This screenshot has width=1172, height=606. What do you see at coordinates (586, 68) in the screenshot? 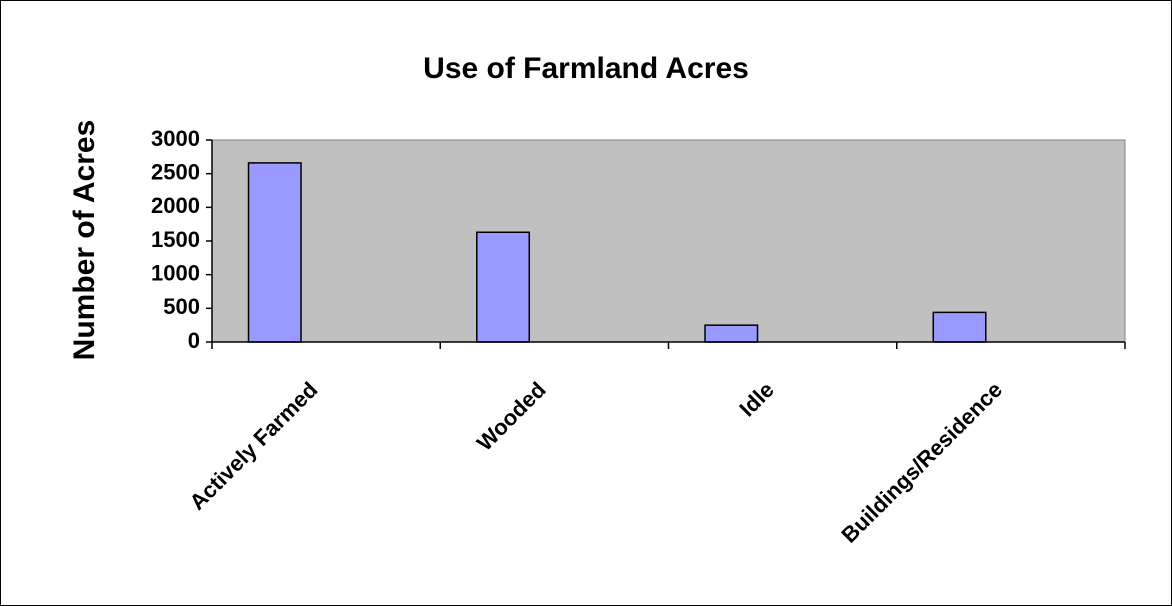
I see `chart-title: Use of Farmland Acres` at bounding box center [586, 68].